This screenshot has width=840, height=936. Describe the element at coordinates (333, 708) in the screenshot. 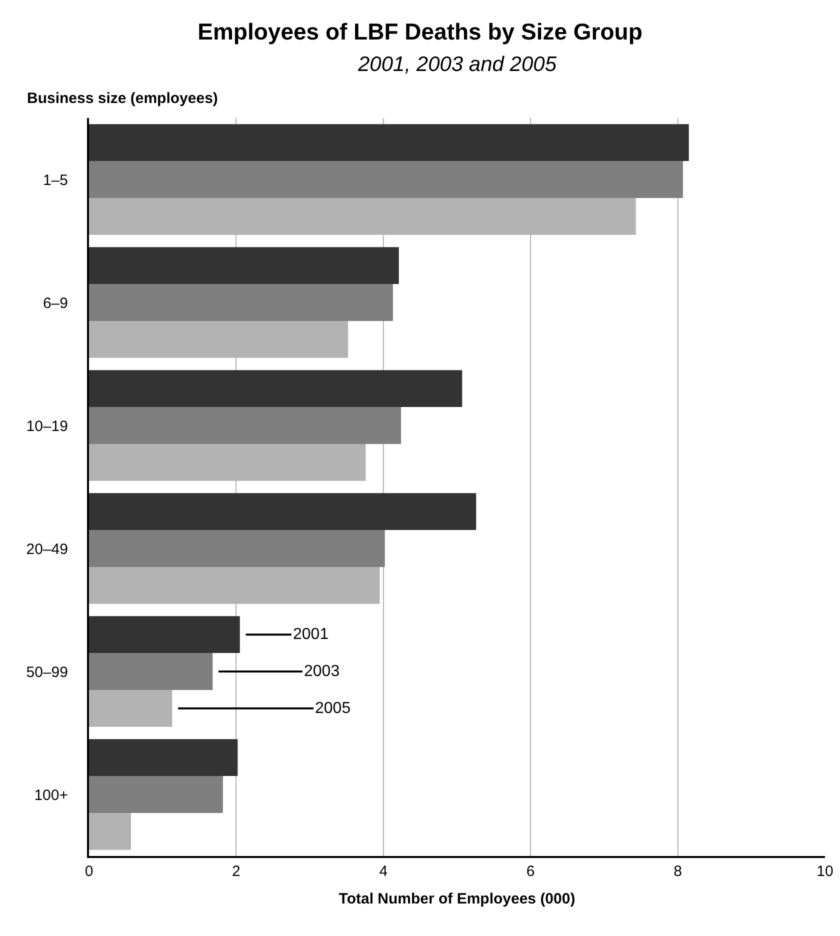

I see `text: 2005` at that location.